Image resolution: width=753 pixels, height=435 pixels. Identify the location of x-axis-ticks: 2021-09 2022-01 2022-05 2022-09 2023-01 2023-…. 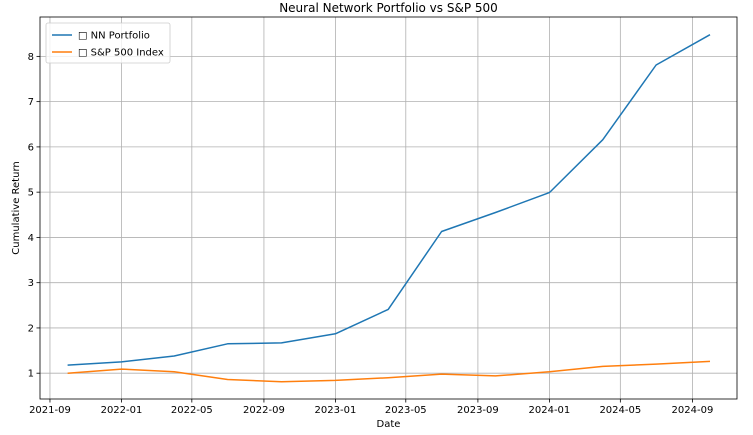
(371, 407).